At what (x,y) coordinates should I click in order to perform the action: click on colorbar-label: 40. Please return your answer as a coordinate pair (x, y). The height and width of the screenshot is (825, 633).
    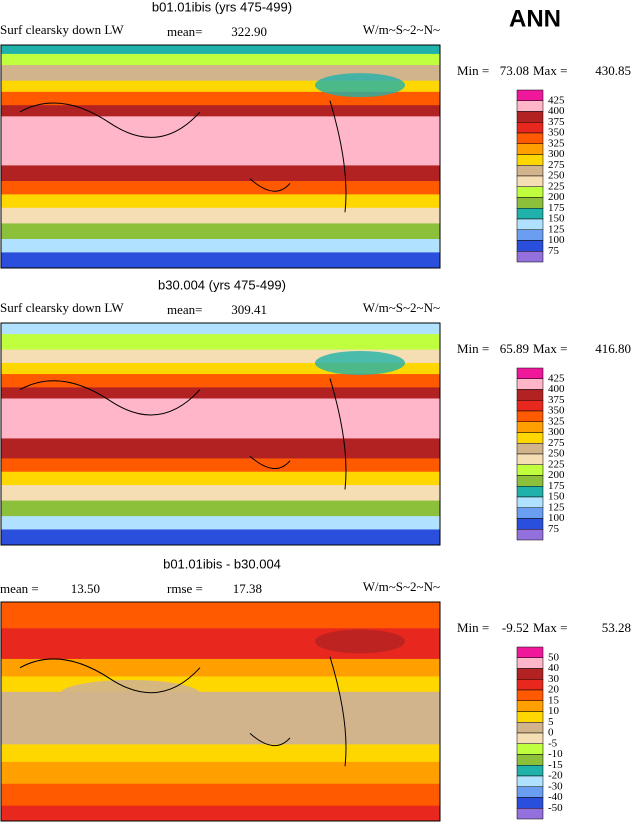
    Looking at the image, I should click on (554, 668).